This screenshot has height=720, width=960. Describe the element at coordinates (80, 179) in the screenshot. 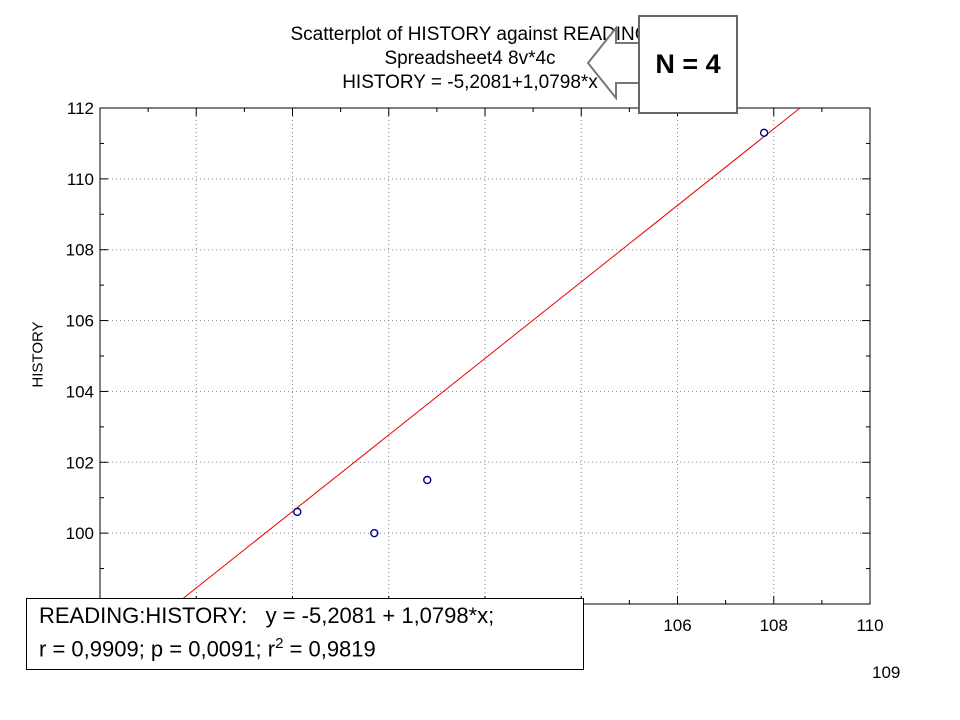

I see `y-tick-label: 110` at that location.